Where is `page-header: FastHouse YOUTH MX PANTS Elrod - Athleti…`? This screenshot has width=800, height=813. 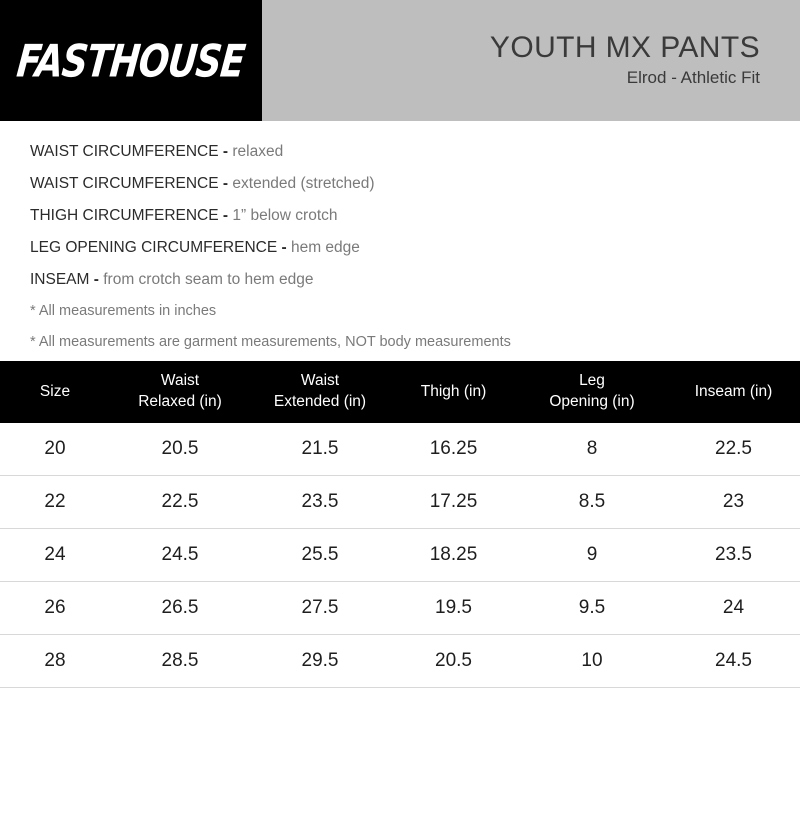
page-header: FastHouse YOUTH MX PANTS Elrod - Athleti… is located at coordinates (400, 60).